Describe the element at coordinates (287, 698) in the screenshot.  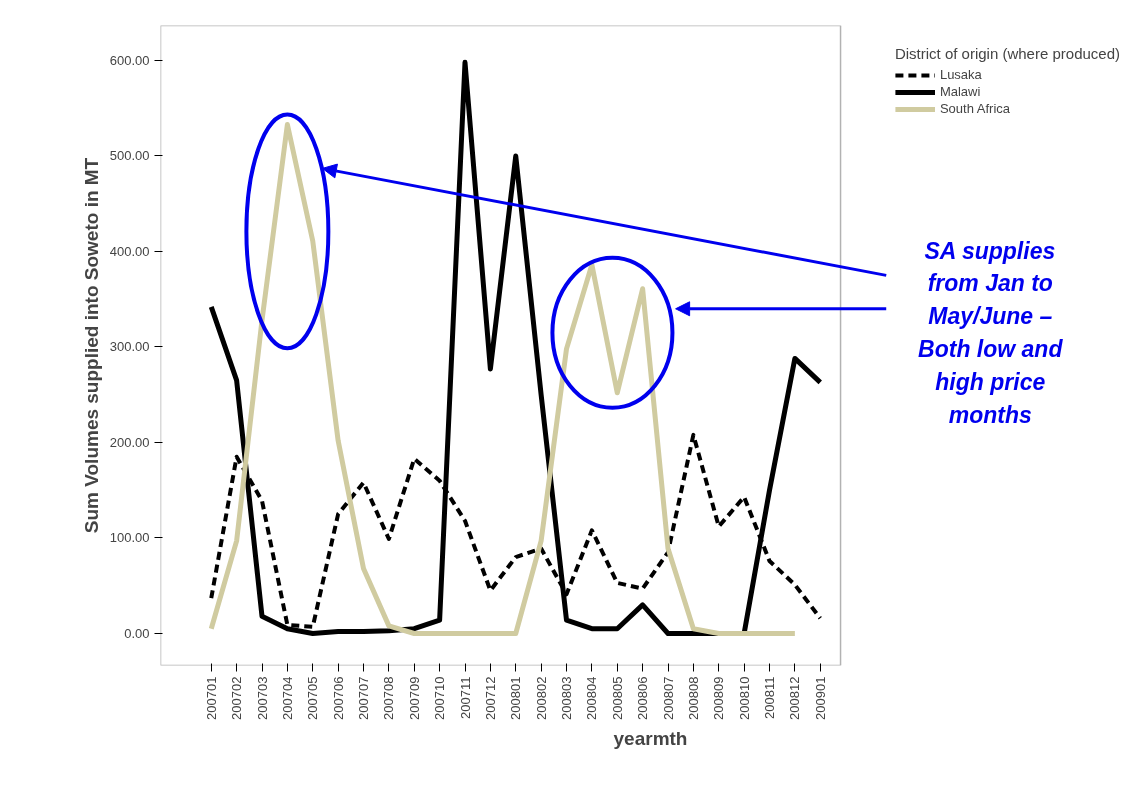
I see `x-tick-label: 200704` at that location.